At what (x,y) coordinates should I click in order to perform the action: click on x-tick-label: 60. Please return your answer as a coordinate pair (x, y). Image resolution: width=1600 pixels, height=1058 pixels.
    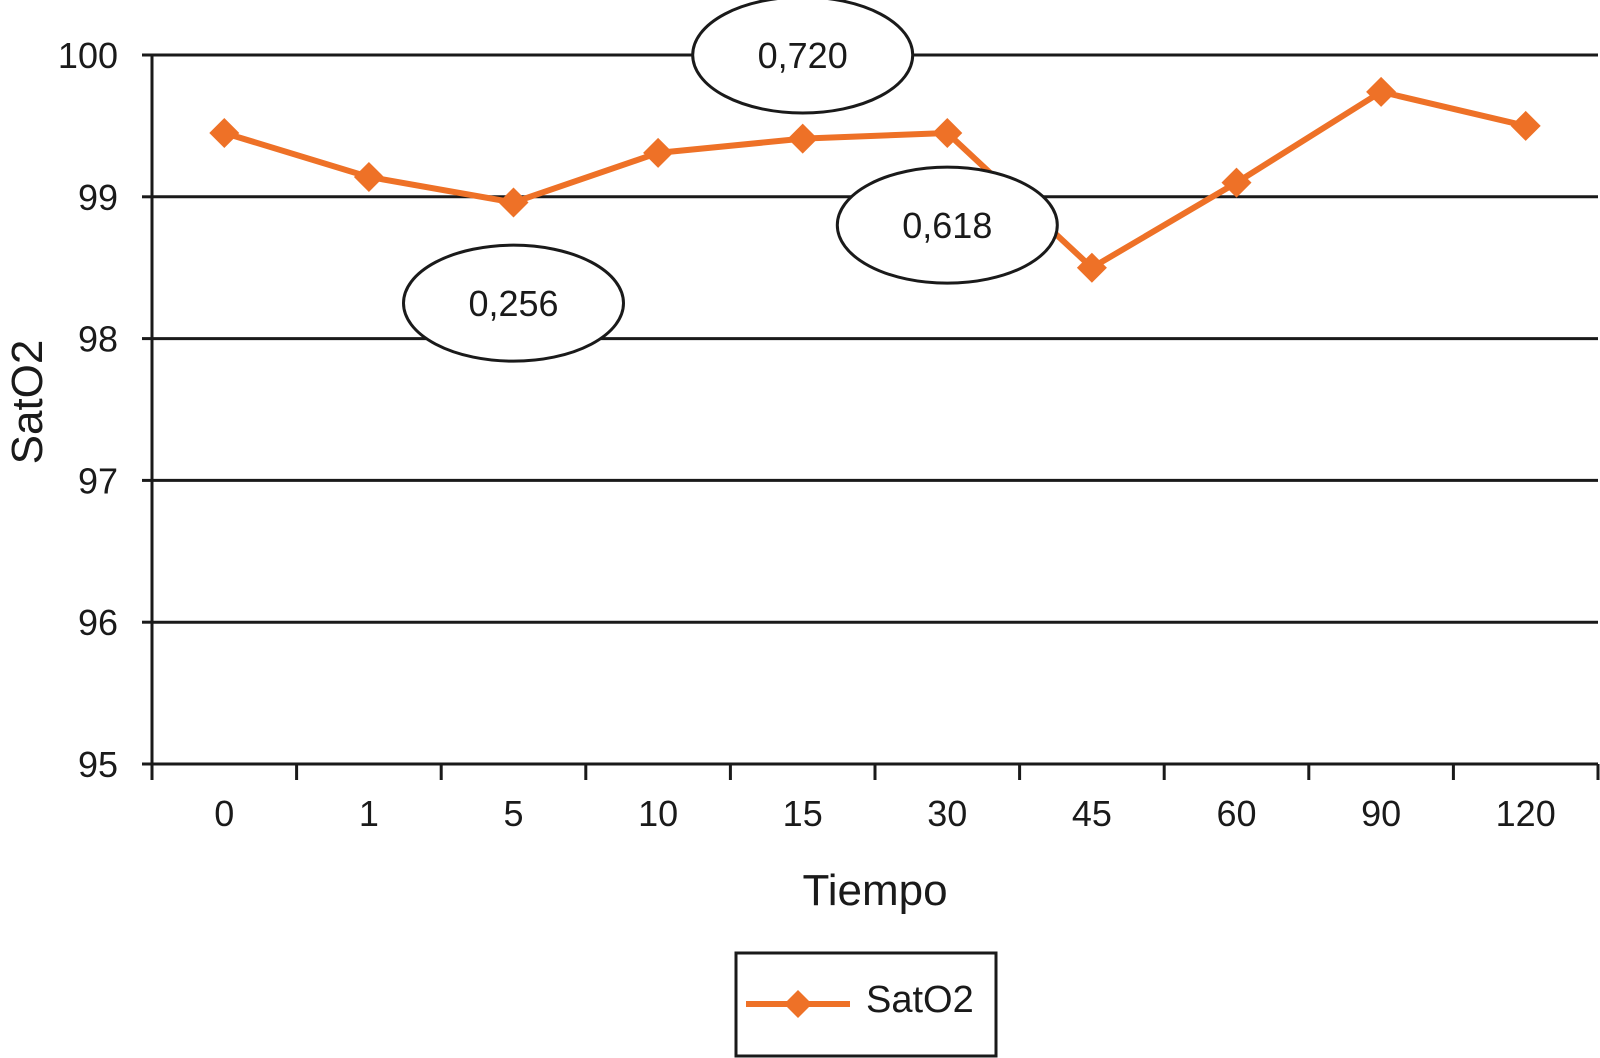
    Looking at the image, I should click on (1236, 813).